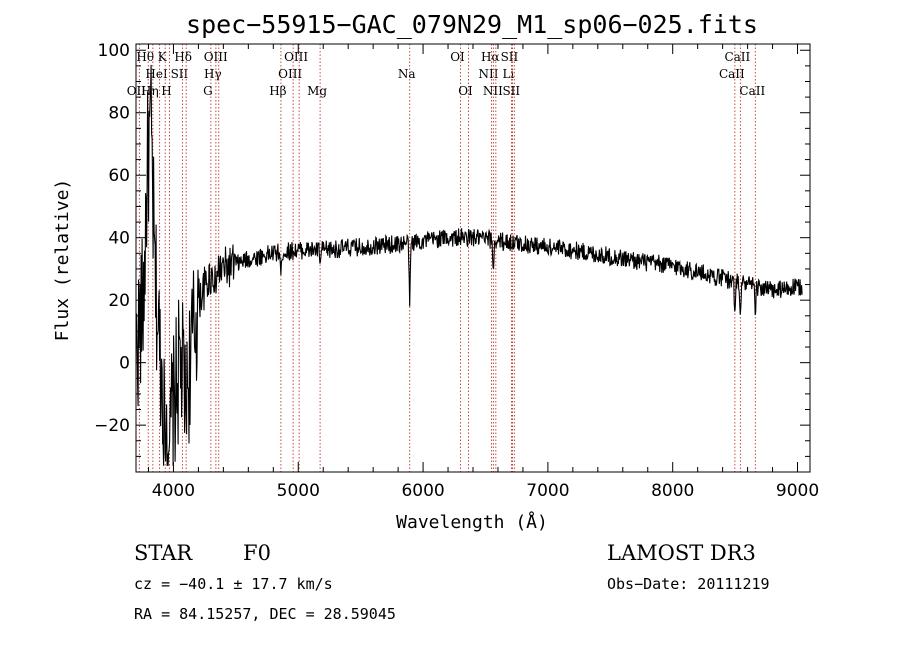 The height and width of the screenshot is (649, 900). I want to click on line-marker-label-24: CaII, so click(732, 74).